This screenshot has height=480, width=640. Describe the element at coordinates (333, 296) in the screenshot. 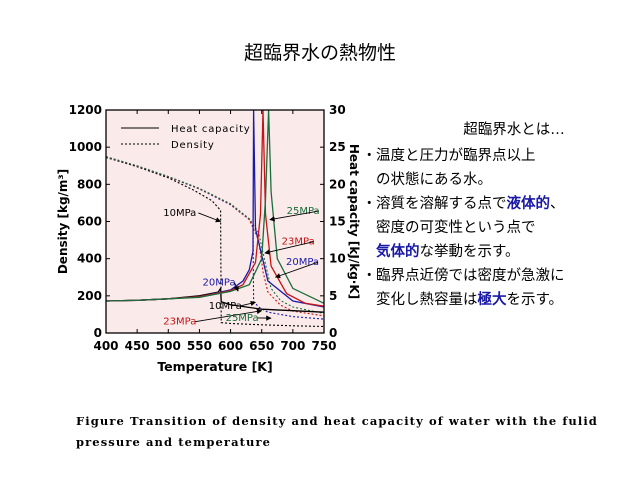

I see `y2-tick-label: 5` at that location.